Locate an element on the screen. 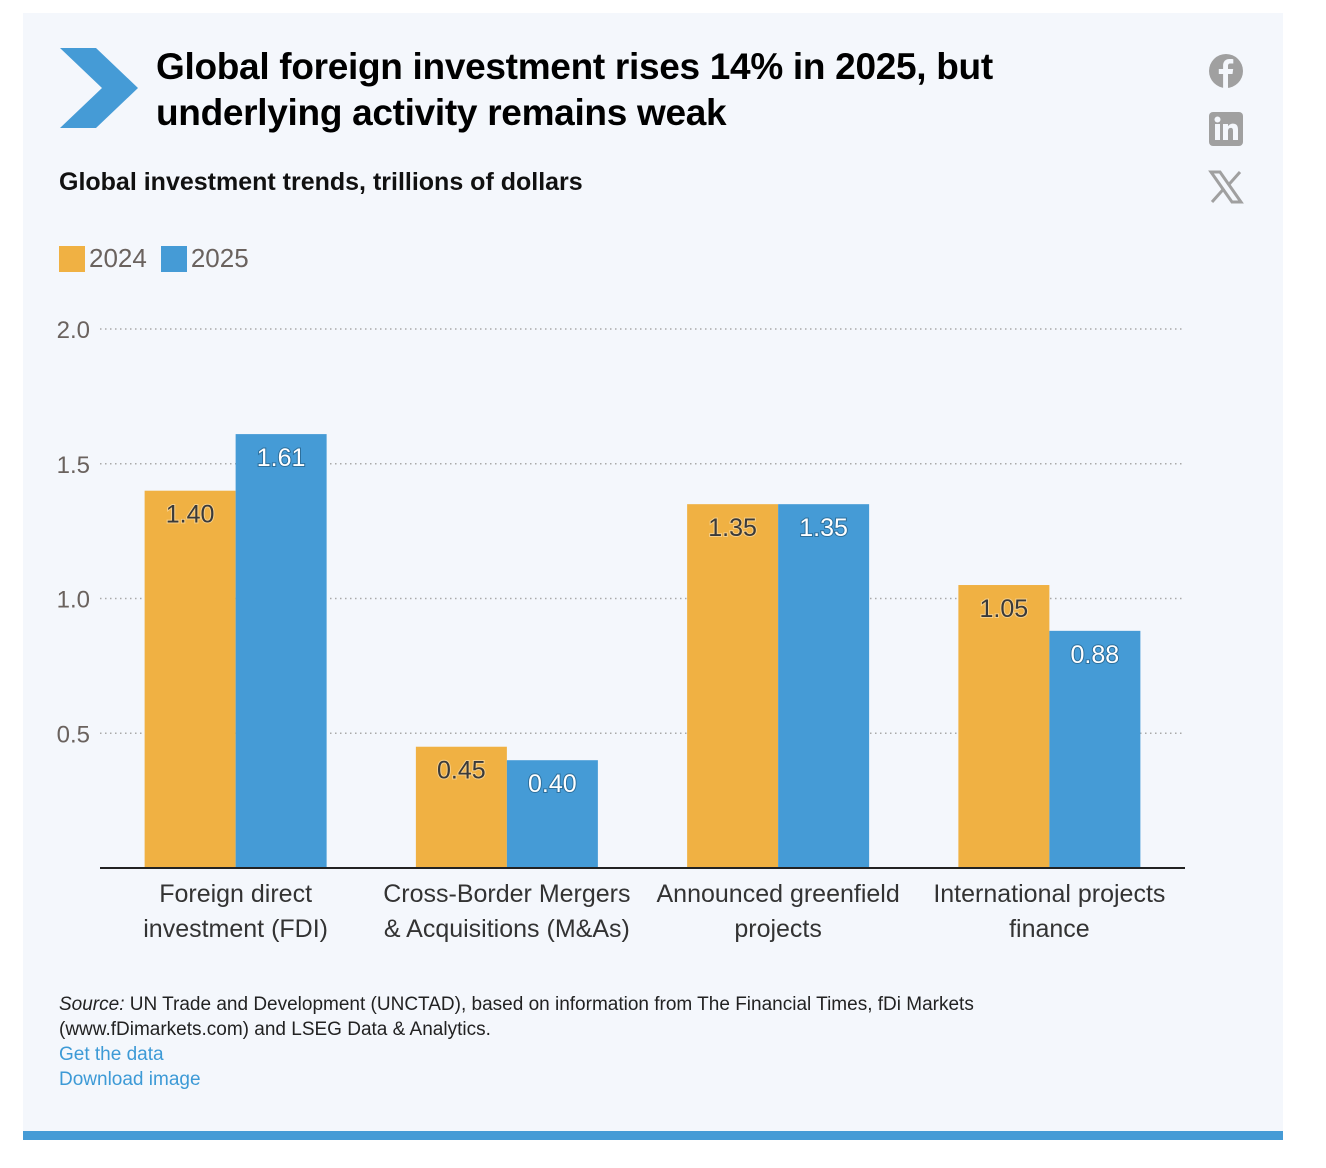 This screenshot has width=1326, height=1168. y-tick-label: 2.0 is located at coordinates (73, 330).